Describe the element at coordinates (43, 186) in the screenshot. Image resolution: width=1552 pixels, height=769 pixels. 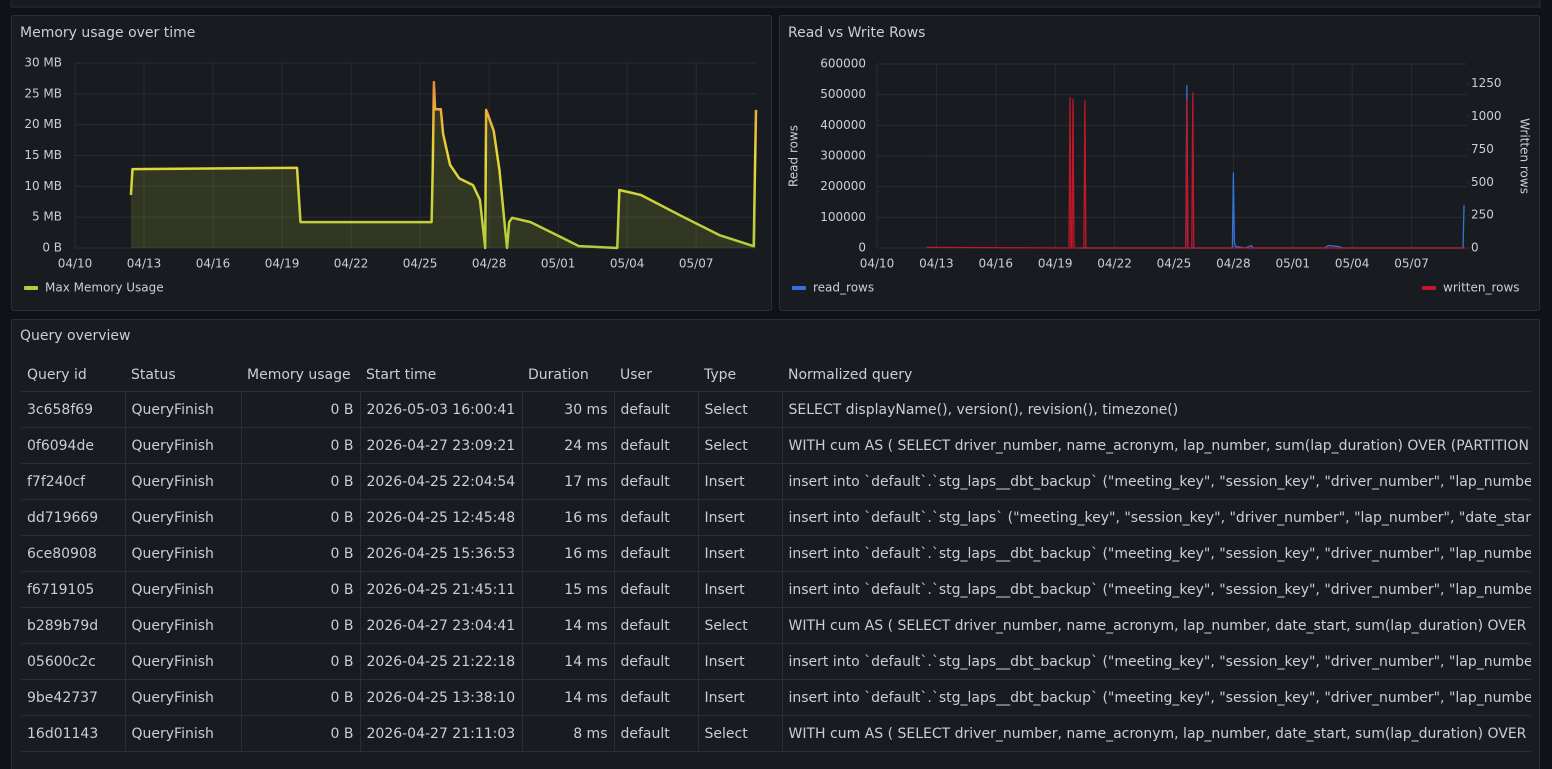
I see `y-tick-label: 10 MB` at that location.